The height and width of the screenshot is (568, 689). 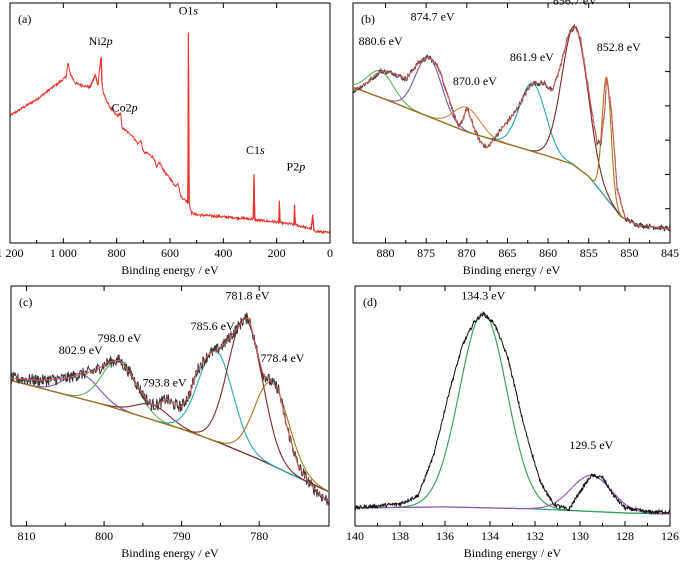 What do you see at coordinates (101, 41) in the screenshot?
I see `peak-annotation: Ni2p` at bounding box center [101, 41].